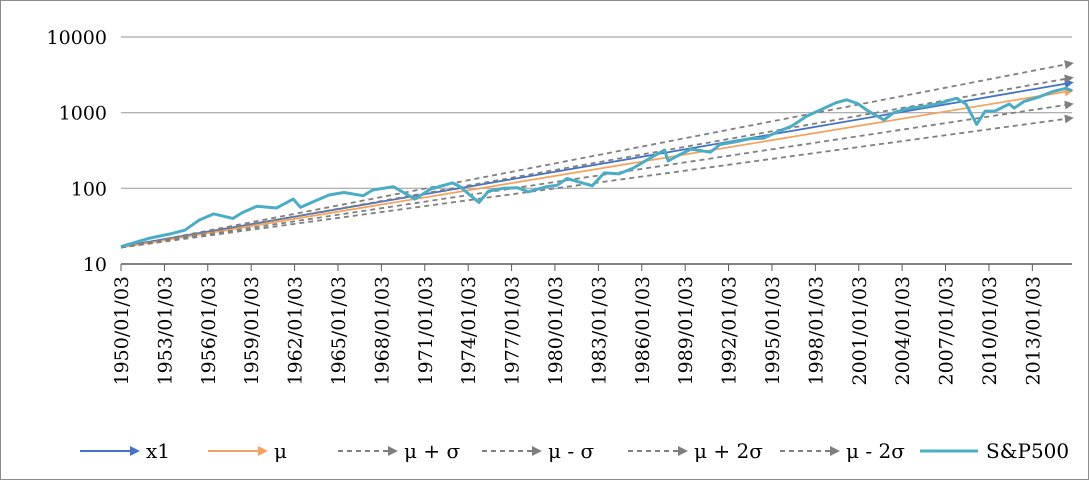 Image resolution: width=1089 pixels, height=480 pixels. What do you see at coordinates (686, 331) in the screenshot?
I see `x-tick-label: 1989/01/03` at bounding box center [686, 331].